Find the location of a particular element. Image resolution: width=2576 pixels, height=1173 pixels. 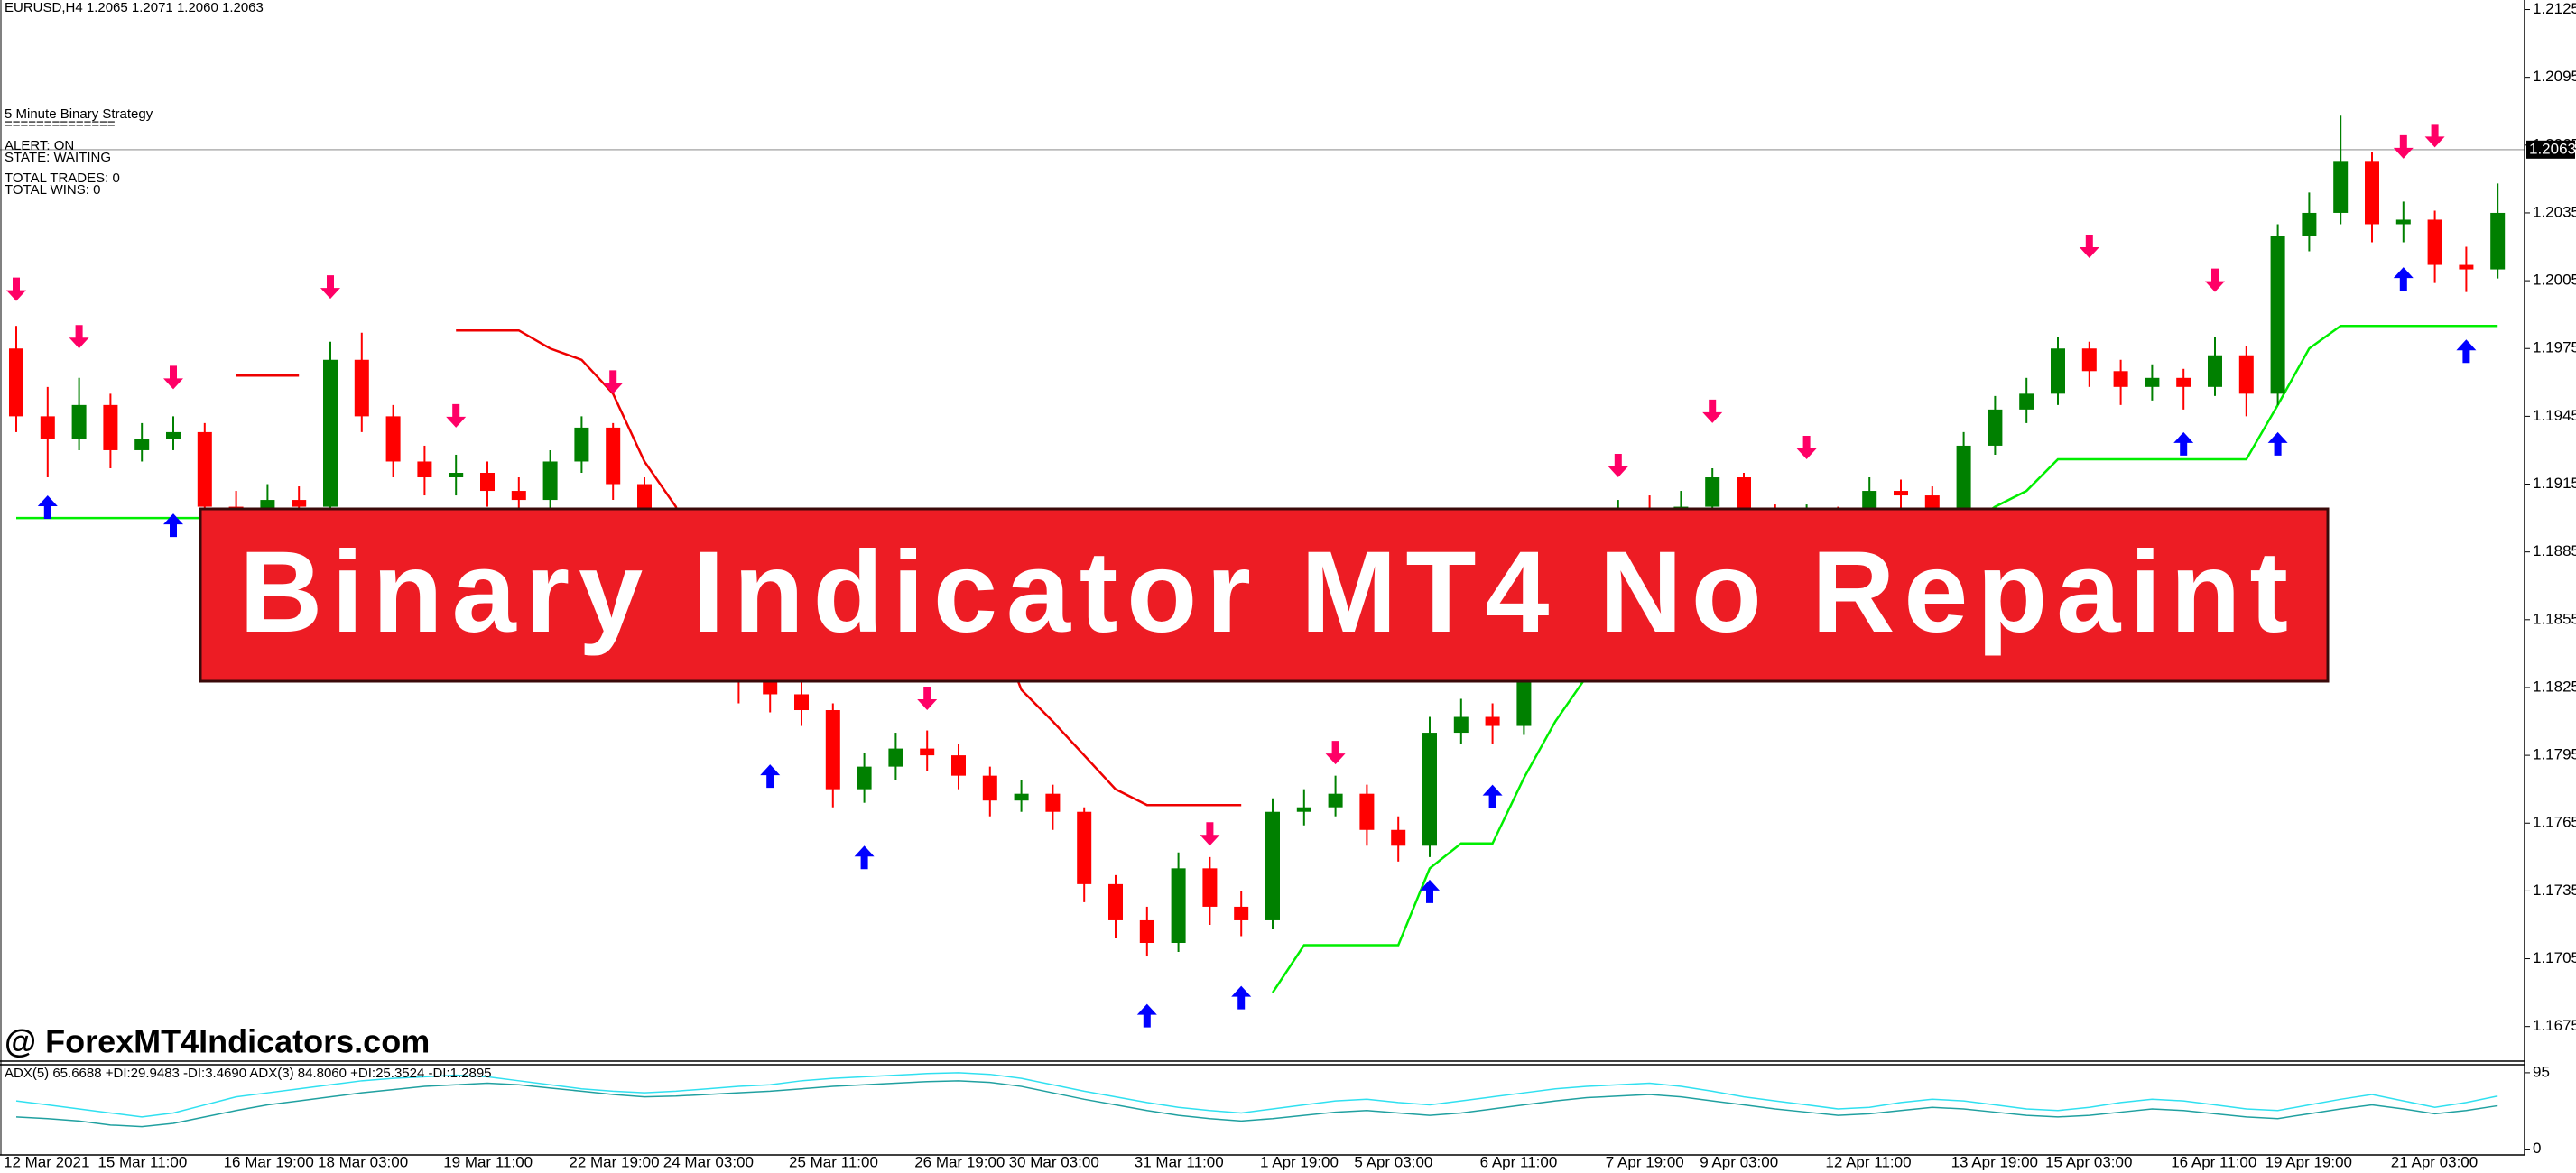

y-tick-label: 1.1765 is located at coordinates (2554, 822).